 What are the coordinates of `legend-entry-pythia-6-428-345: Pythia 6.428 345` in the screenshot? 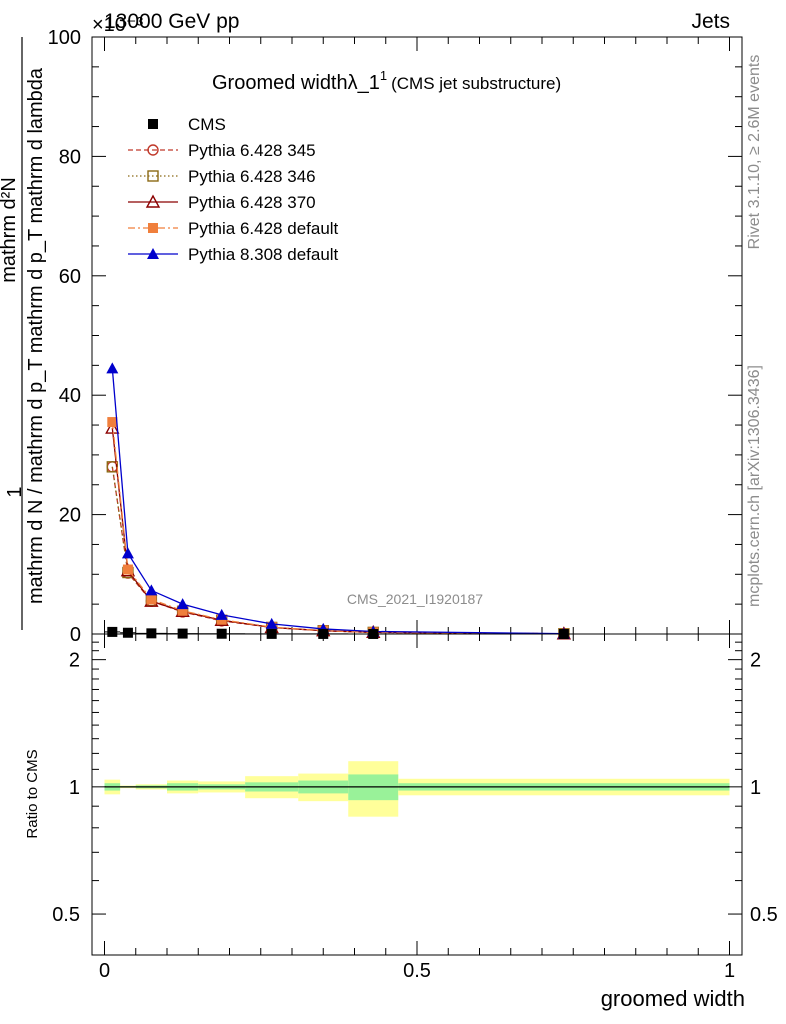 It's located at (222, 150).